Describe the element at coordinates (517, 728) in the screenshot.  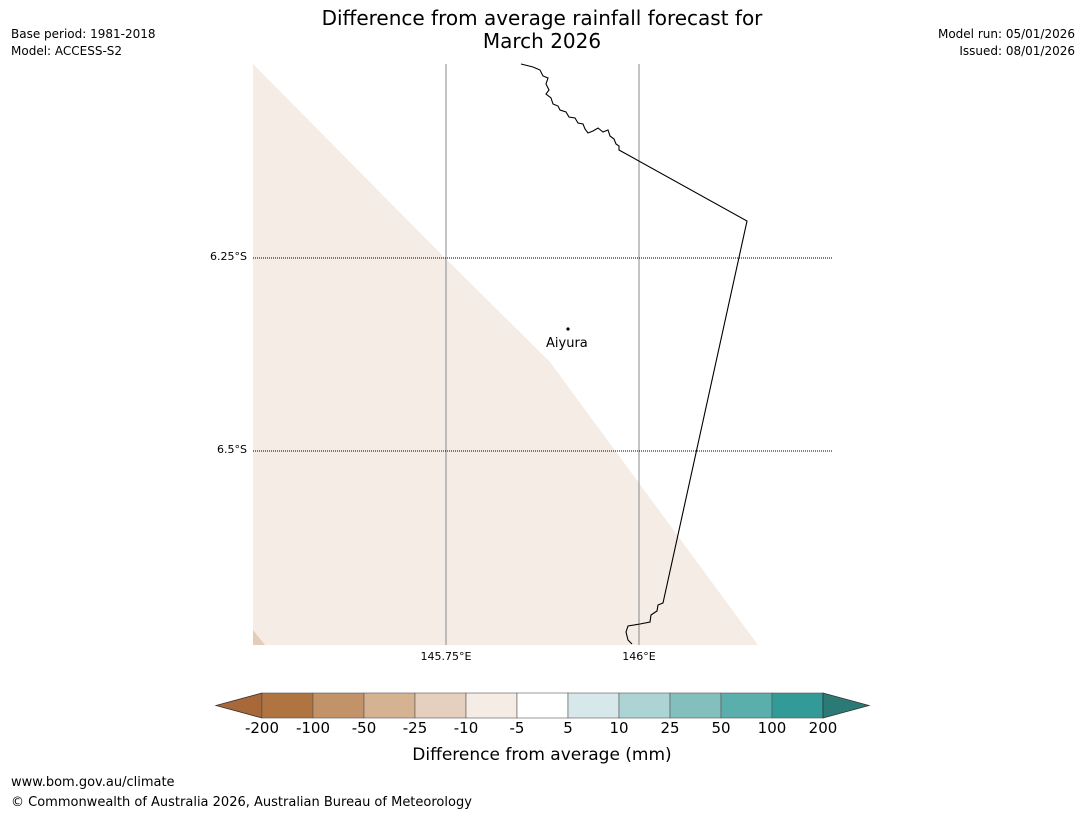
I see `colorbar-tick-label: -5` at that location.